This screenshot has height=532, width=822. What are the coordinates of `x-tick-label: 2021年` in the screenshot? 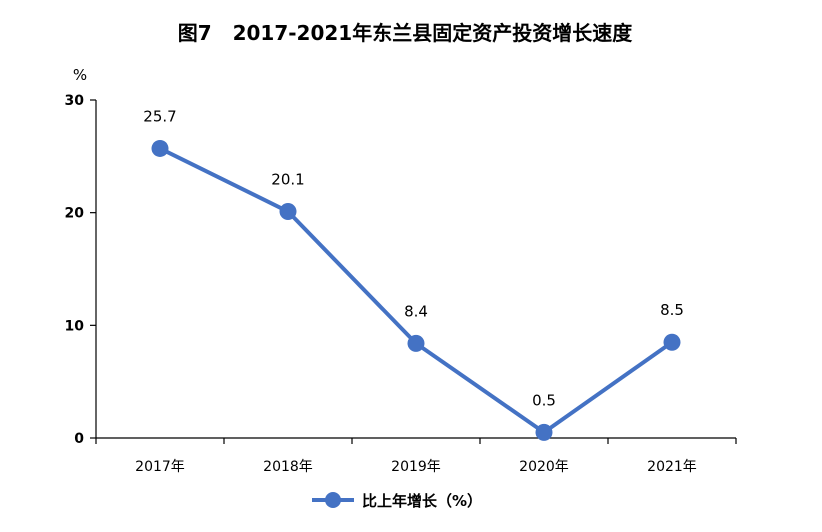 It's located at (672, 467).